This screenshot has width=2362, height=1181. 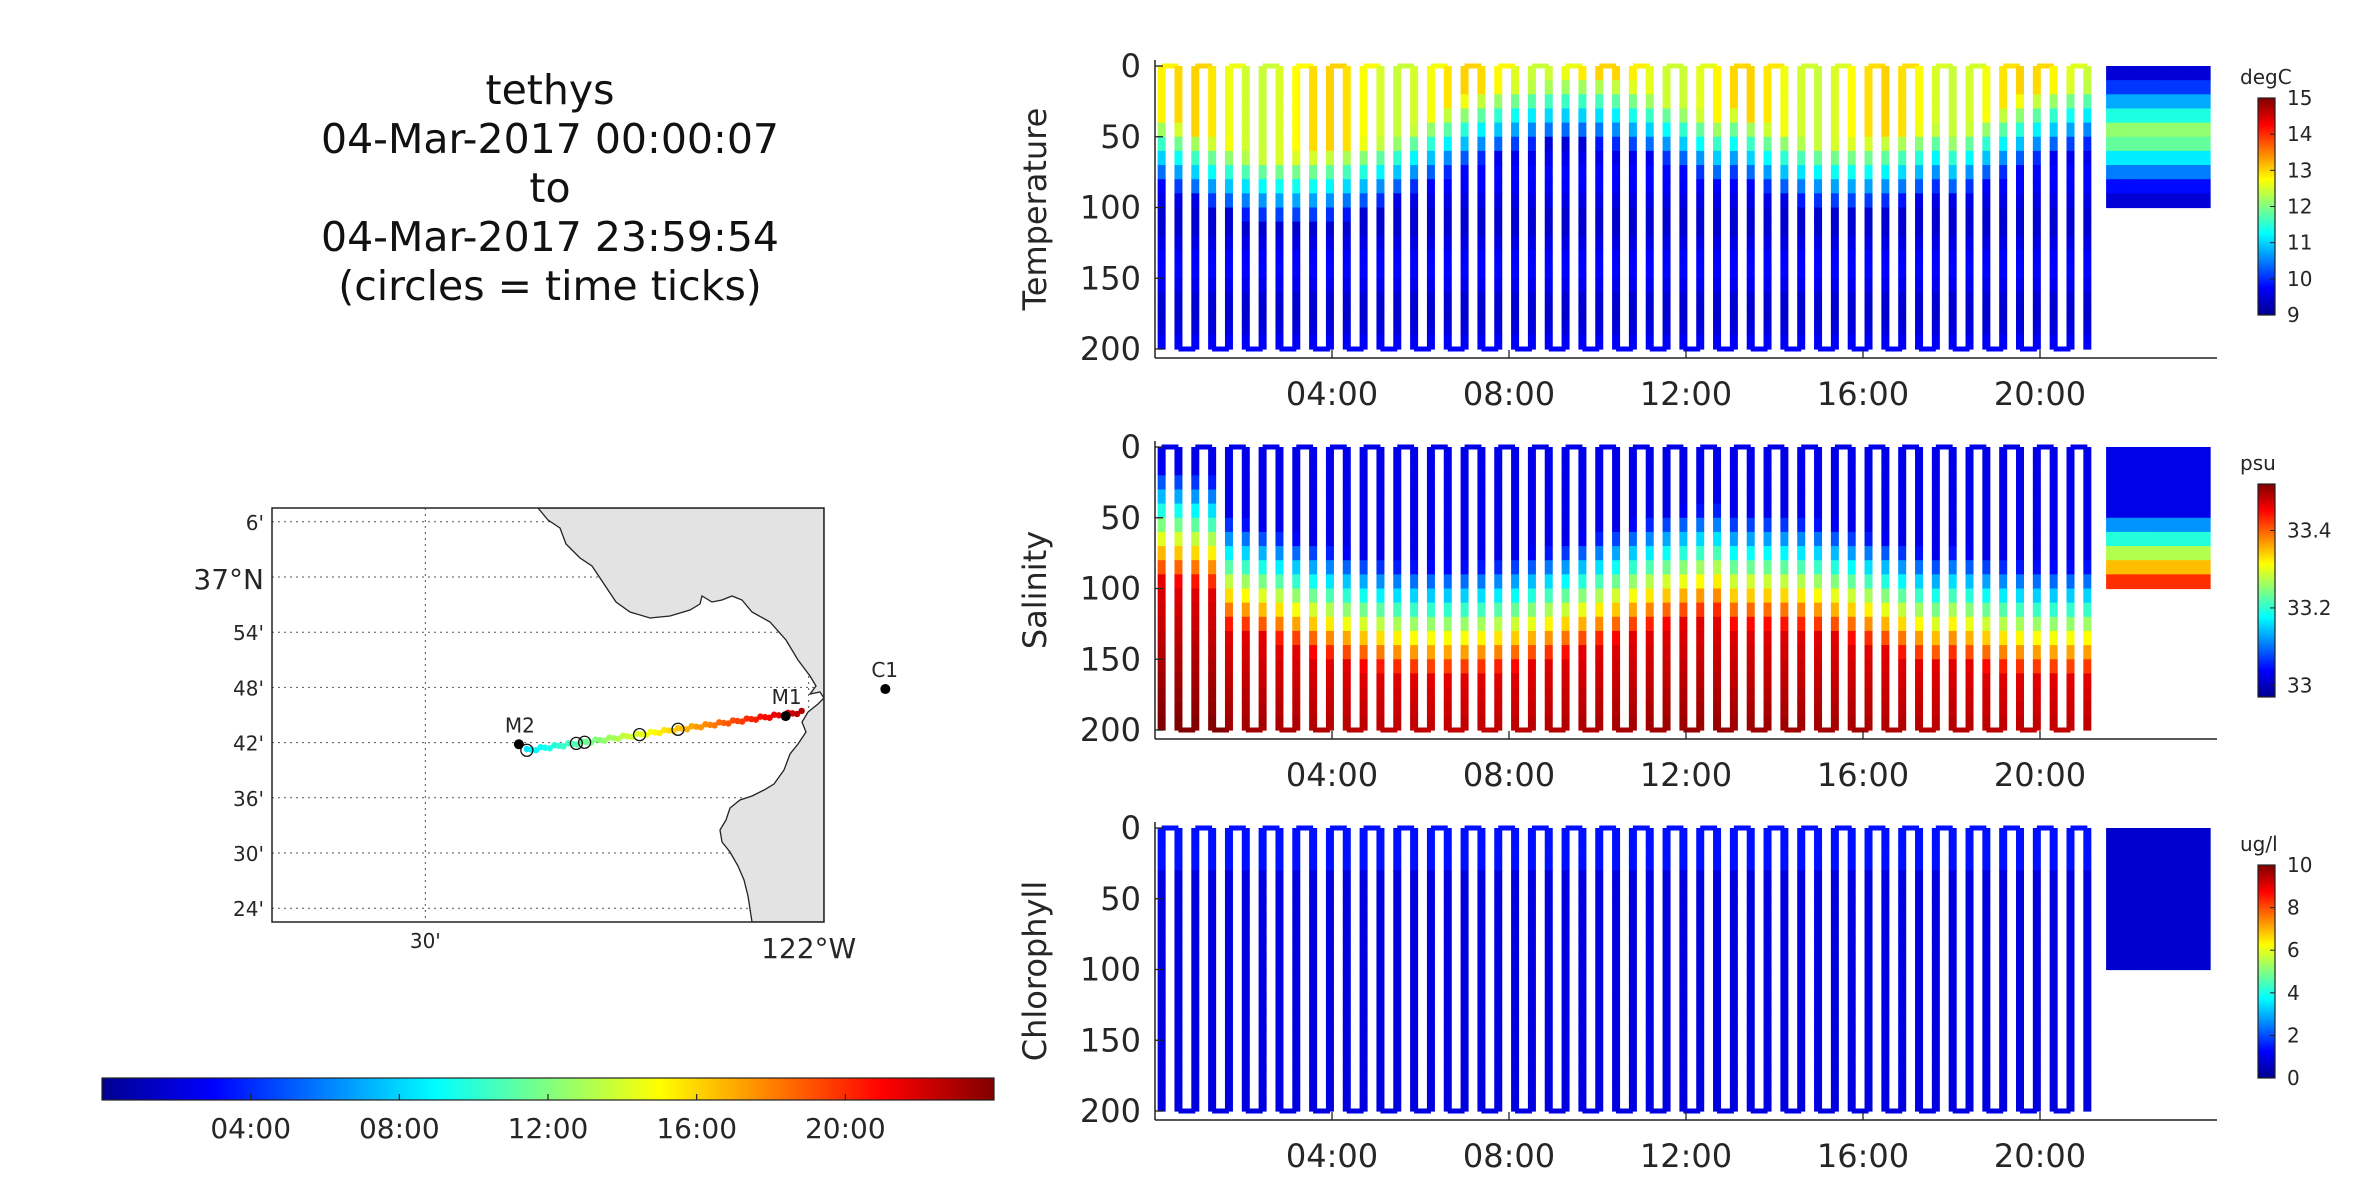 I want to click on track-point, so click(x=563, y=746).